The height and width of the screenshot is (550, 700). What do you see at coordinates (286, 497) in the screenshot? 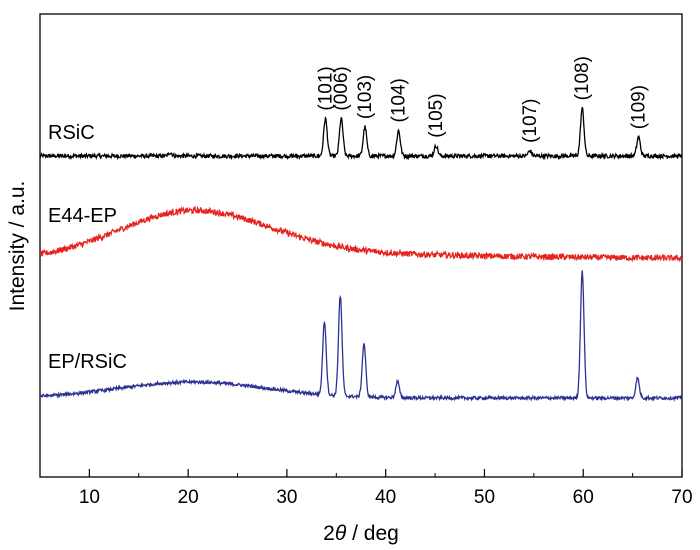
I see `x-tick-label: 30` at bounding box center [286, 497].